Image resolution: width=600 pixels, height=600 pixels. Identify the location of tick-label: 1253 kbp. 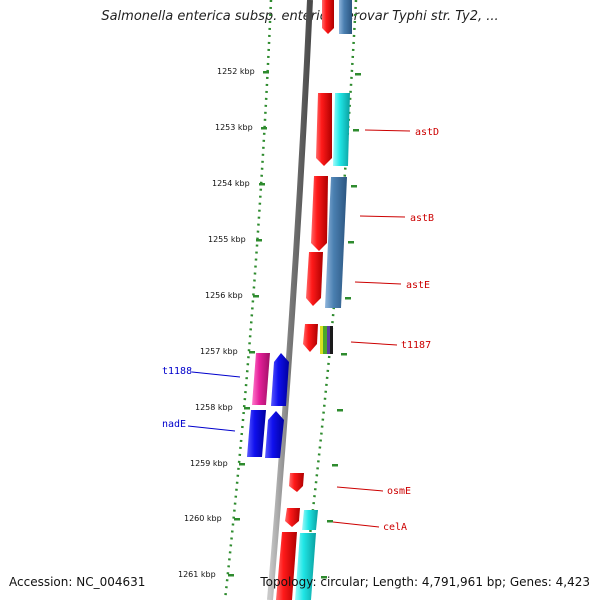
(234, 127).